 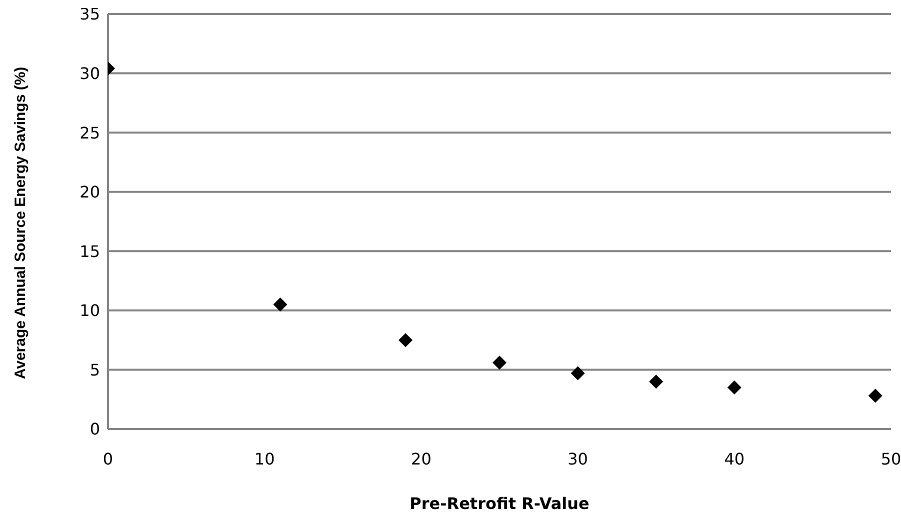 I want to click on x-tick-label: 20, so click(x=421, y=458).